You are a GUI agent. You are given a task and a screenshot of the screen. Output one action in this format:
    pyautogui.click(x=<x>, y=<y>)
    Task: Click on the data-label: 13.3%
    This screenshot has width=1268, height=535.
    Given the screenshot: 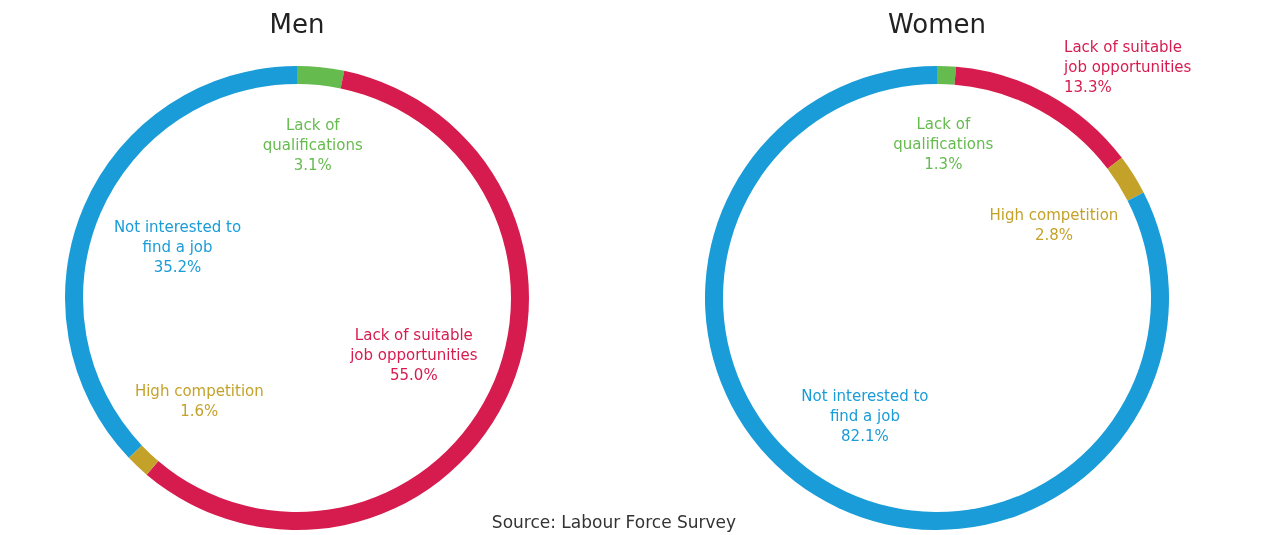 What is the action you would take?
    pyautogui.click(x=1088, y=86)
    